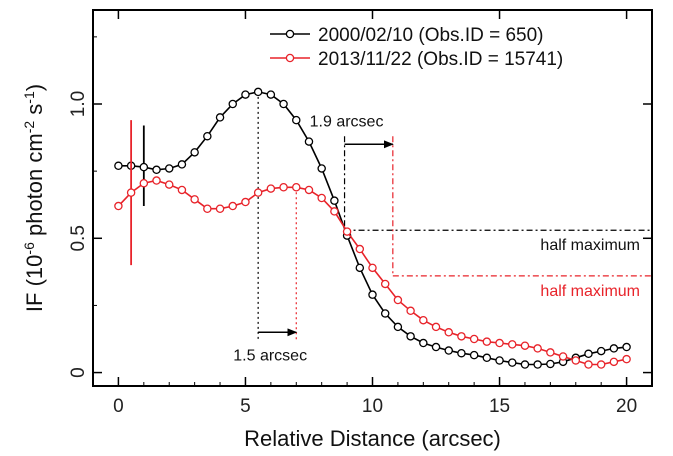 This screenshot has height=456, width=673. Describe the element at coordinates (245, 406) in the screenshot. I see `x-tick-label: 5` at that location.